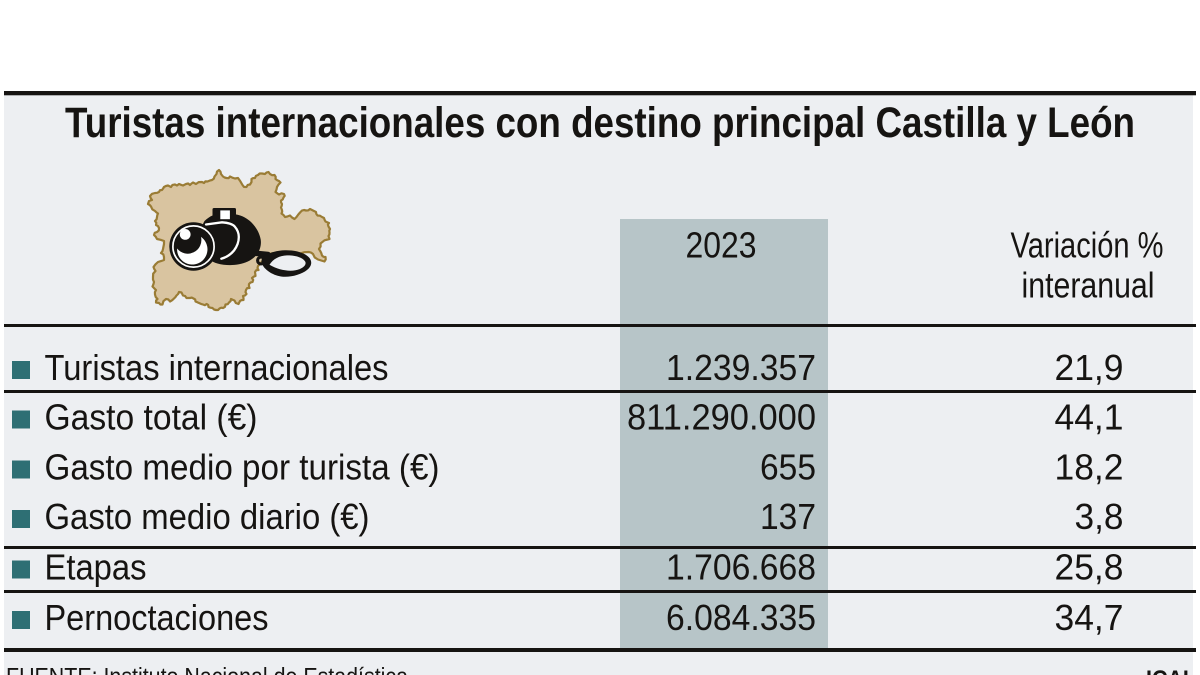 The height and width of the screenshot is (675, 1200). Describe the element at coordinates (1171, 670) in the screenshot. I see `svg-text: ICAL` at that location.